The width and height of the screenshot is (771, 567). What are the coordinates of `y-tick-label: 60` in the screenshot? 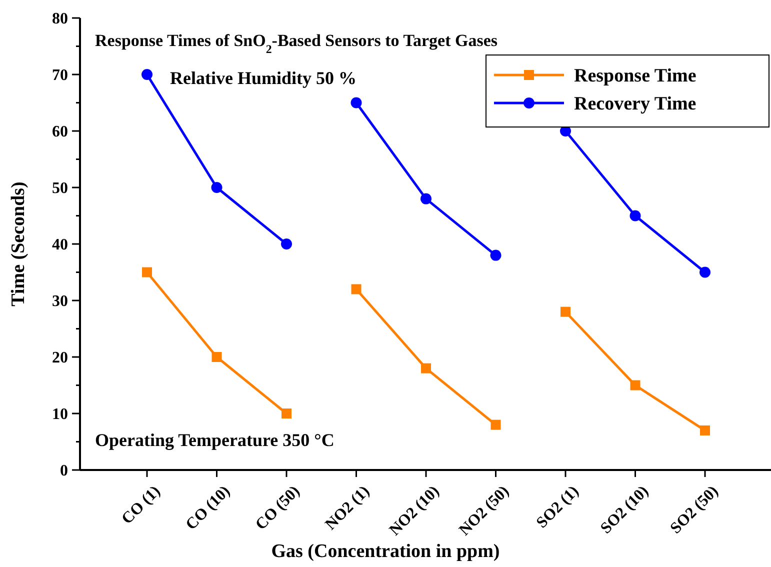 It's located at (60, 132).